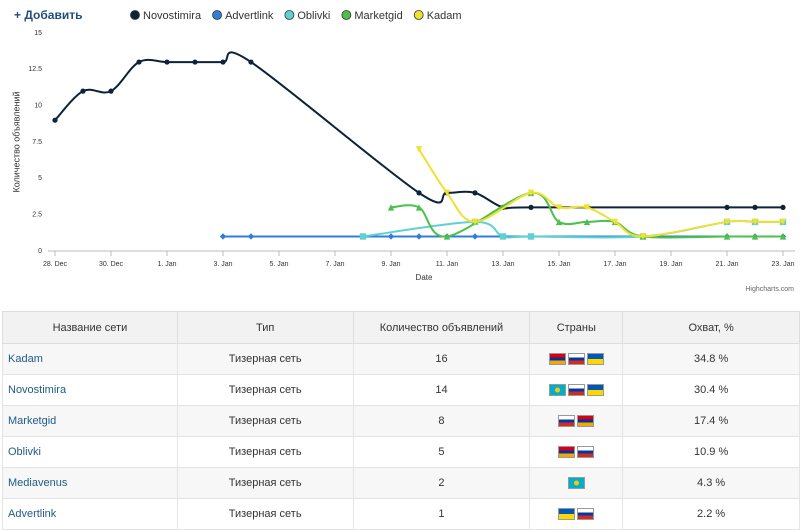  Describe the element at coordinates (390, 264) in the screenshot. I see `x-tick-label: 9. Jan` at that location.